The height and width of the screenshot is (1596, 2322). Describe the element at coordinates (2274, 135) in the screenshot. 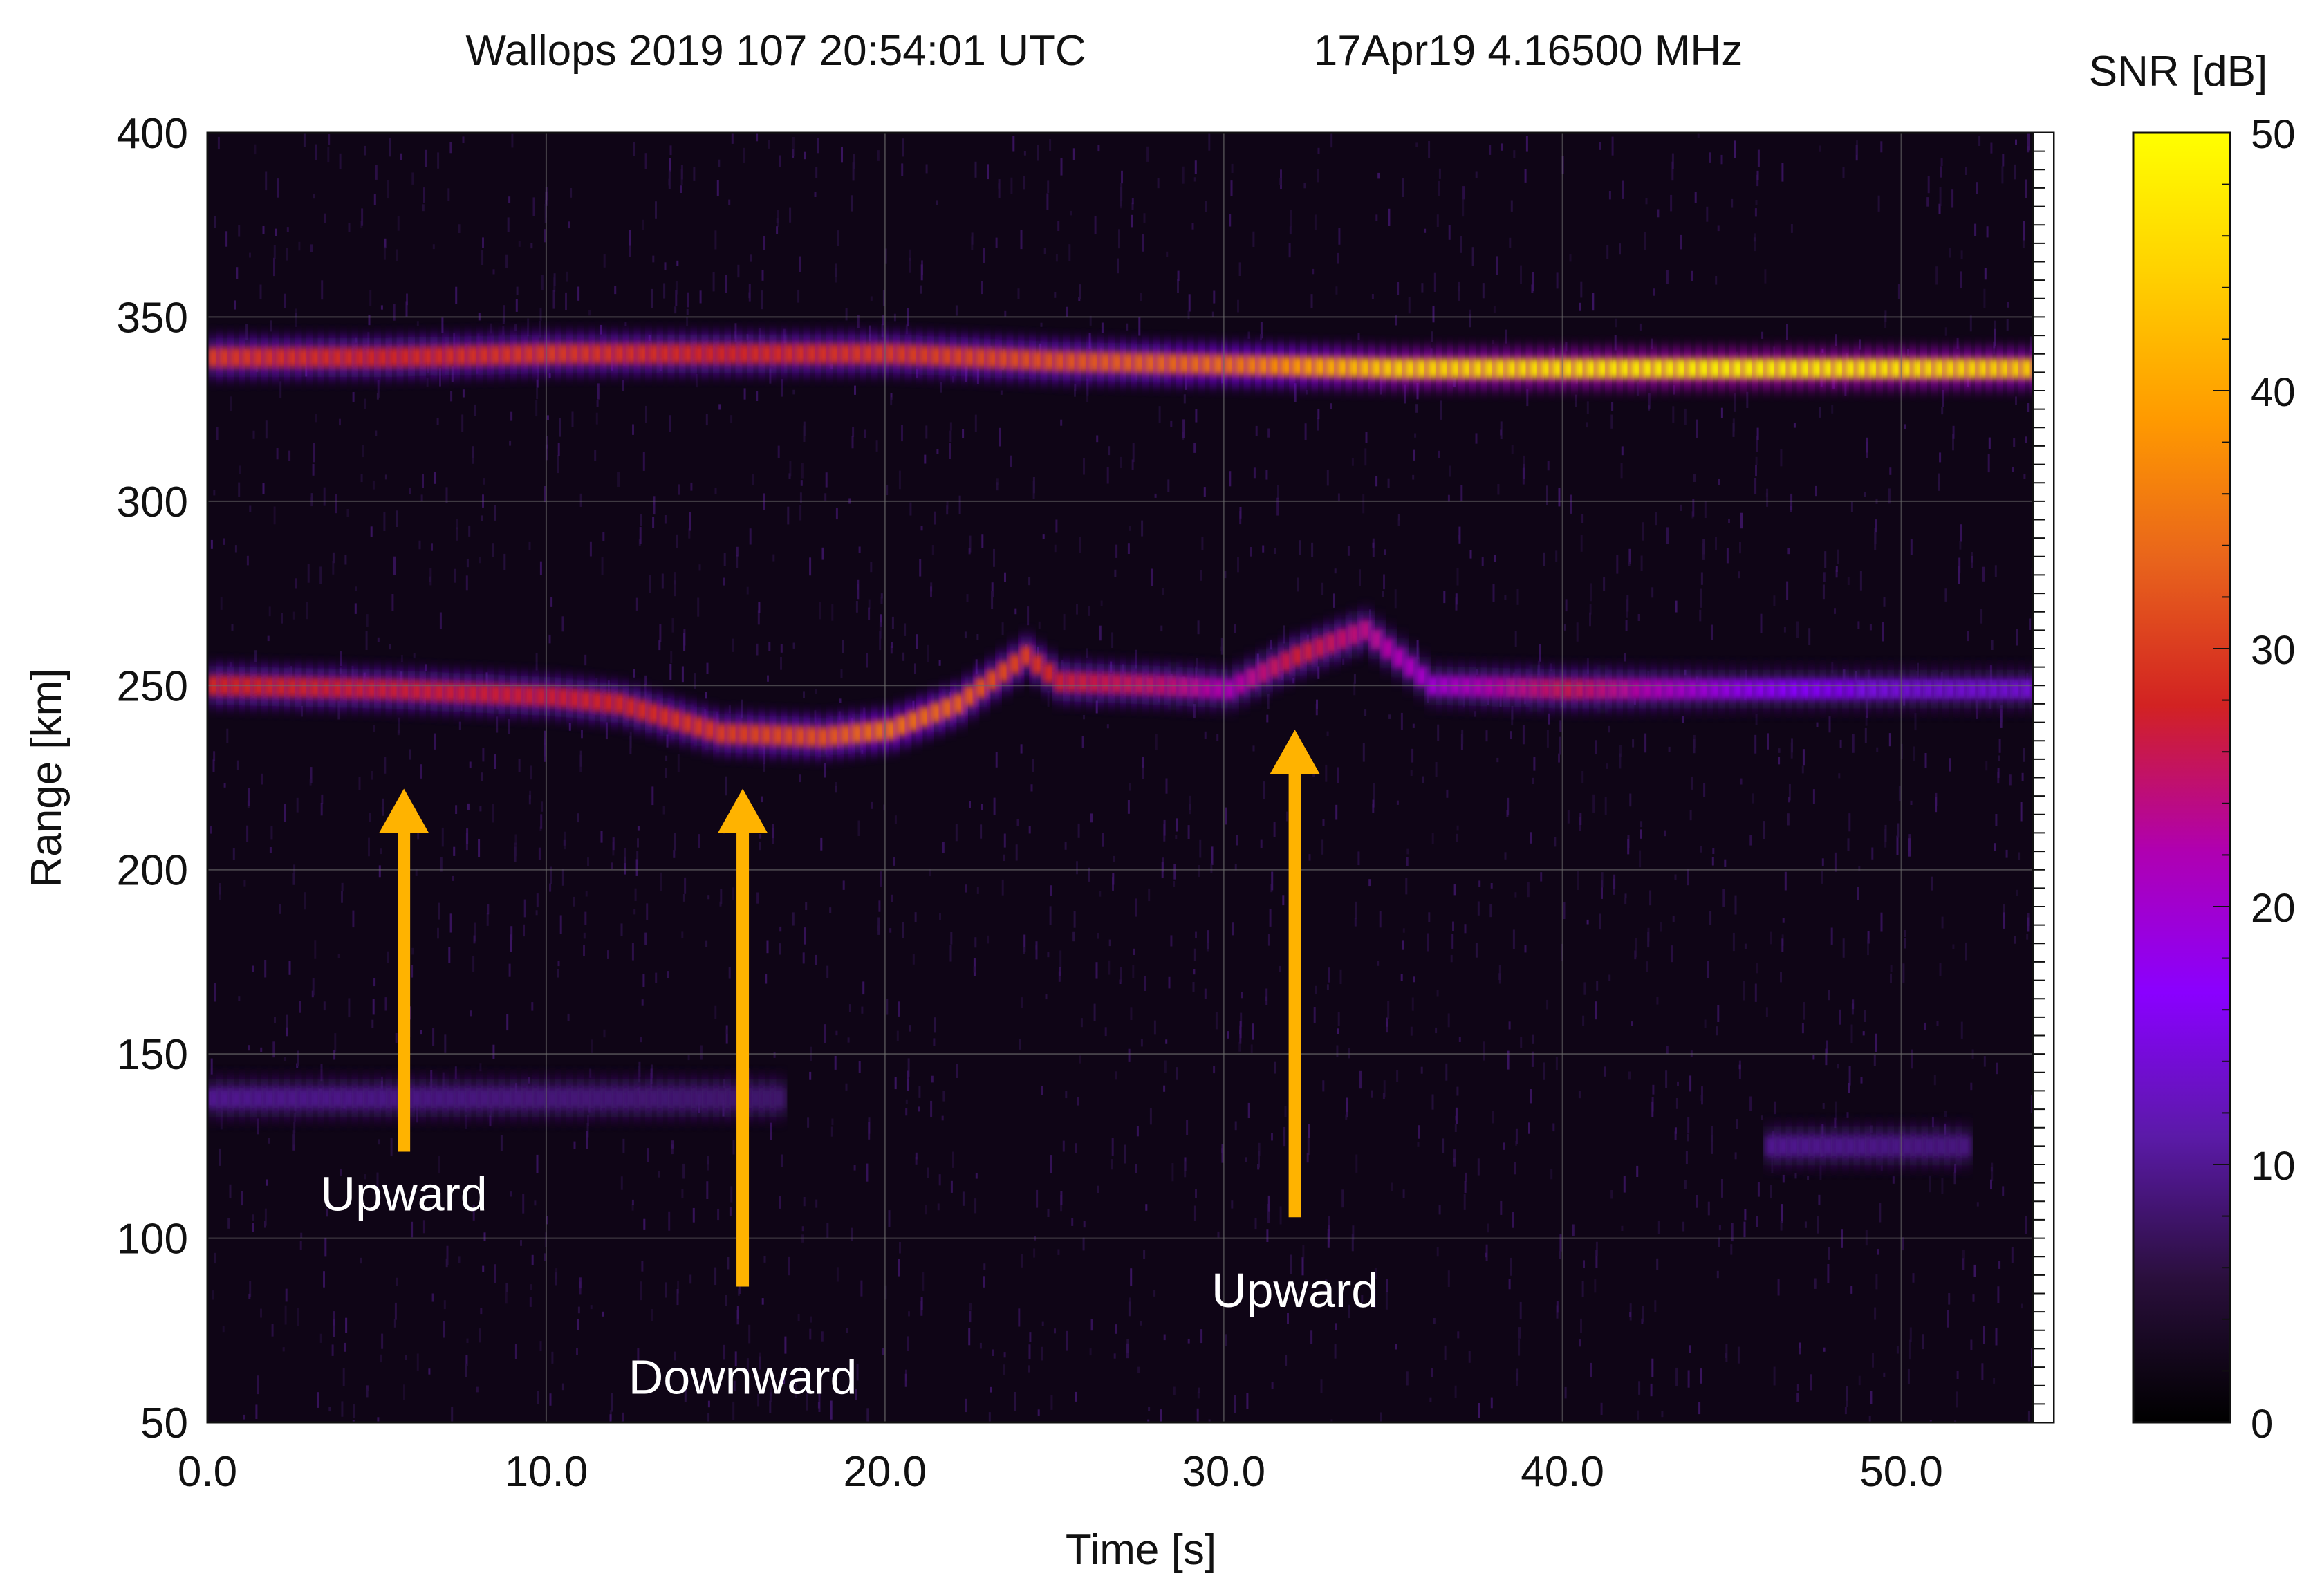

I see `colorbar-tick-label: 50` at that location.